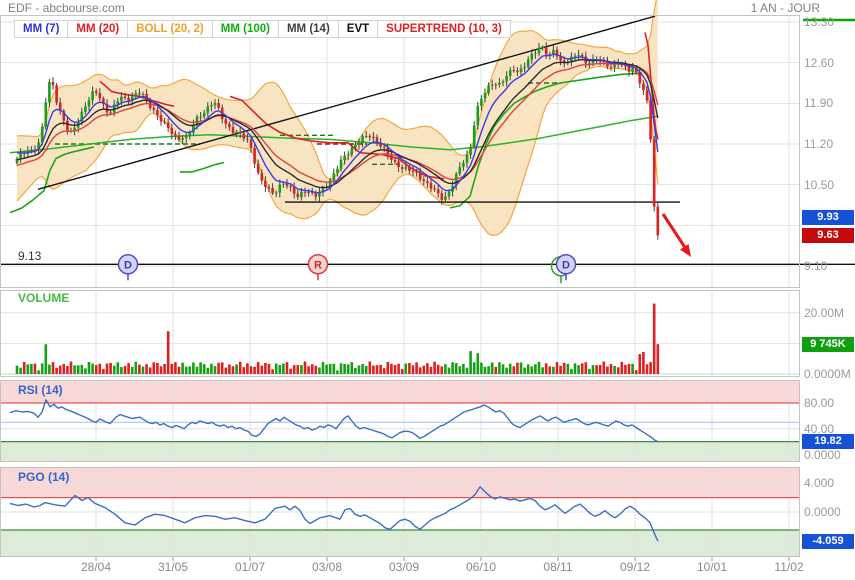 Image resolution: width=855 pixels, height=580 pixels. I want to click on date-label-28-04: 28/04, so click(96, 567).